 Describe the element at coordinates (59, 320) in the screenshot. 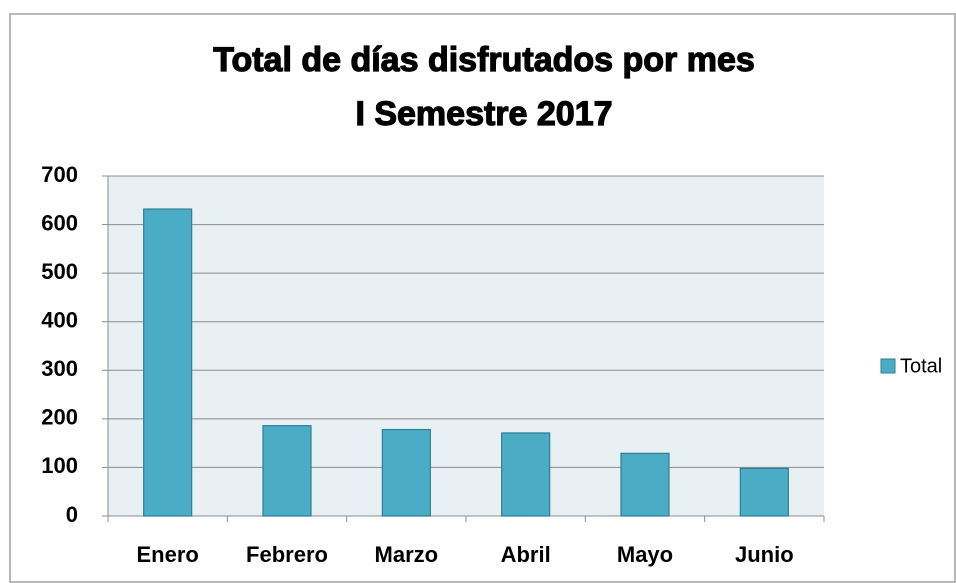

I see `y-tick-label: 400` at that location.